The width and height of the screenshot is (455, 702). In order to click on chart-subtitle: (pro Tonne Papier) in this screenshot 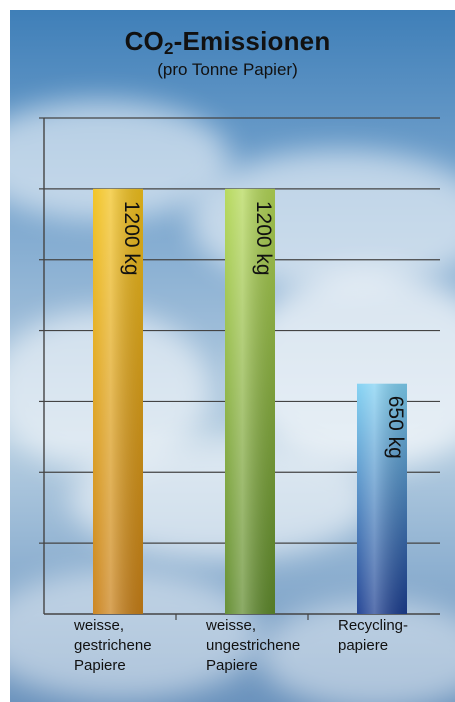, I will do `click(227, 69)`.